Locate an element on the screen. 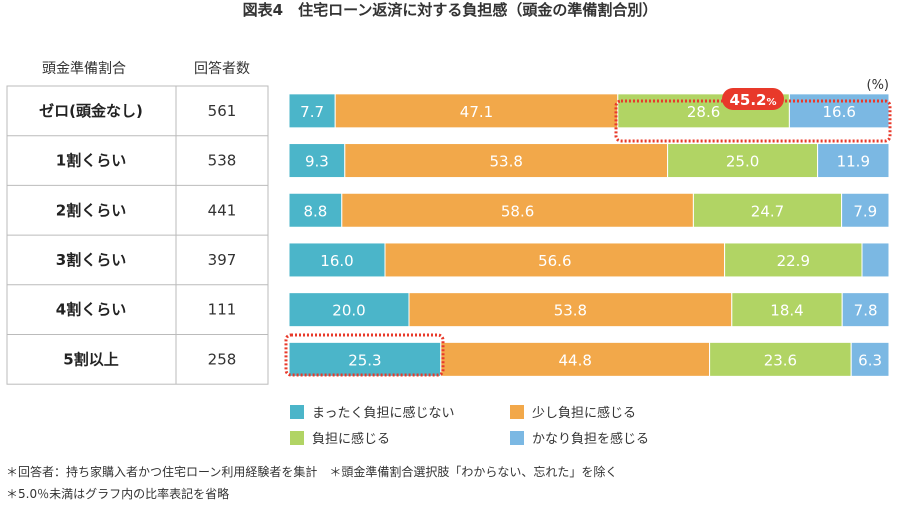 Image resolution: width=900 pixels, height=508 pixels. respondent-count: 538 is located at coordinates (222, 161).